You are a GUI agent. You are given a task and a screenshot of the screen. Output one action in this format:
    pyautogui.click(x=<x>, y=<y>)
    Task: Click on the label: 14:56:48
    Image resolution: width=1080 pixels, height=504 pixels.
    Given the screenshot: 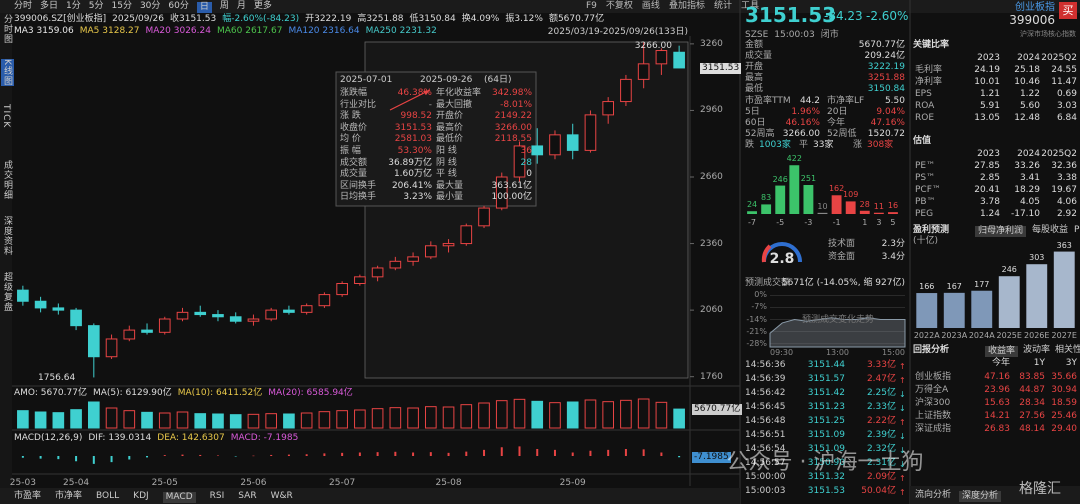 What is the action you would take?
    pyautogui.click(x=765, y=421)
    